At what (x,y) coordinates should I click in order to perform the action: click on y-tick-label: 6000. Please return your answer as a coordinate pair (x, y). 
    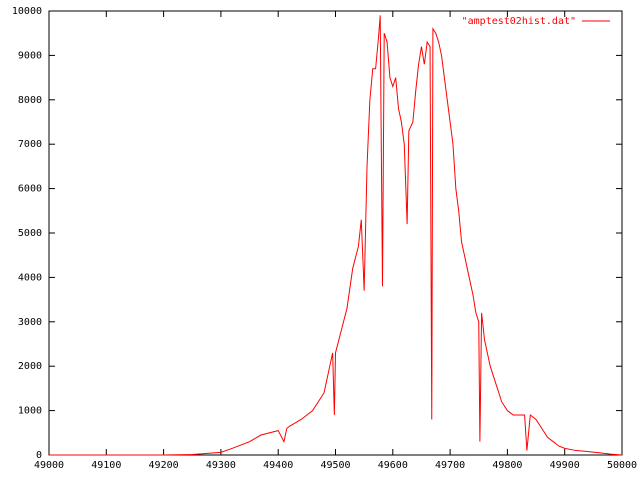
    Looking at the image, I should click on (30, 189).